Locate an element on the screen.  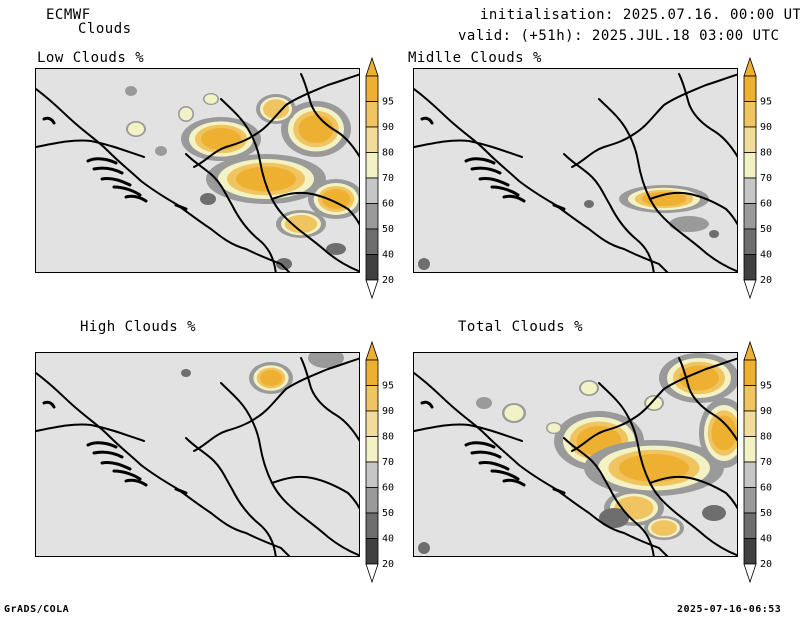
total-clouds-map-svg is located at coordinates (575, 454).